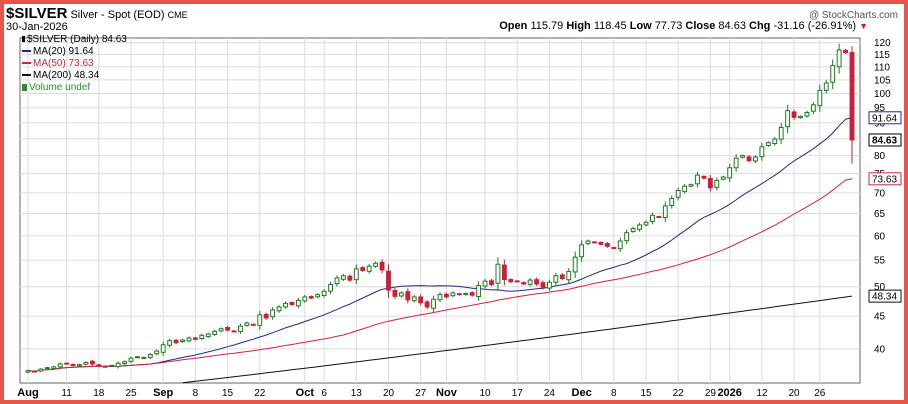  Describe the element at coordinates (117, 15) in the screenshot. I see `ticker-description: Silver - Spot (EOD)` at that location.